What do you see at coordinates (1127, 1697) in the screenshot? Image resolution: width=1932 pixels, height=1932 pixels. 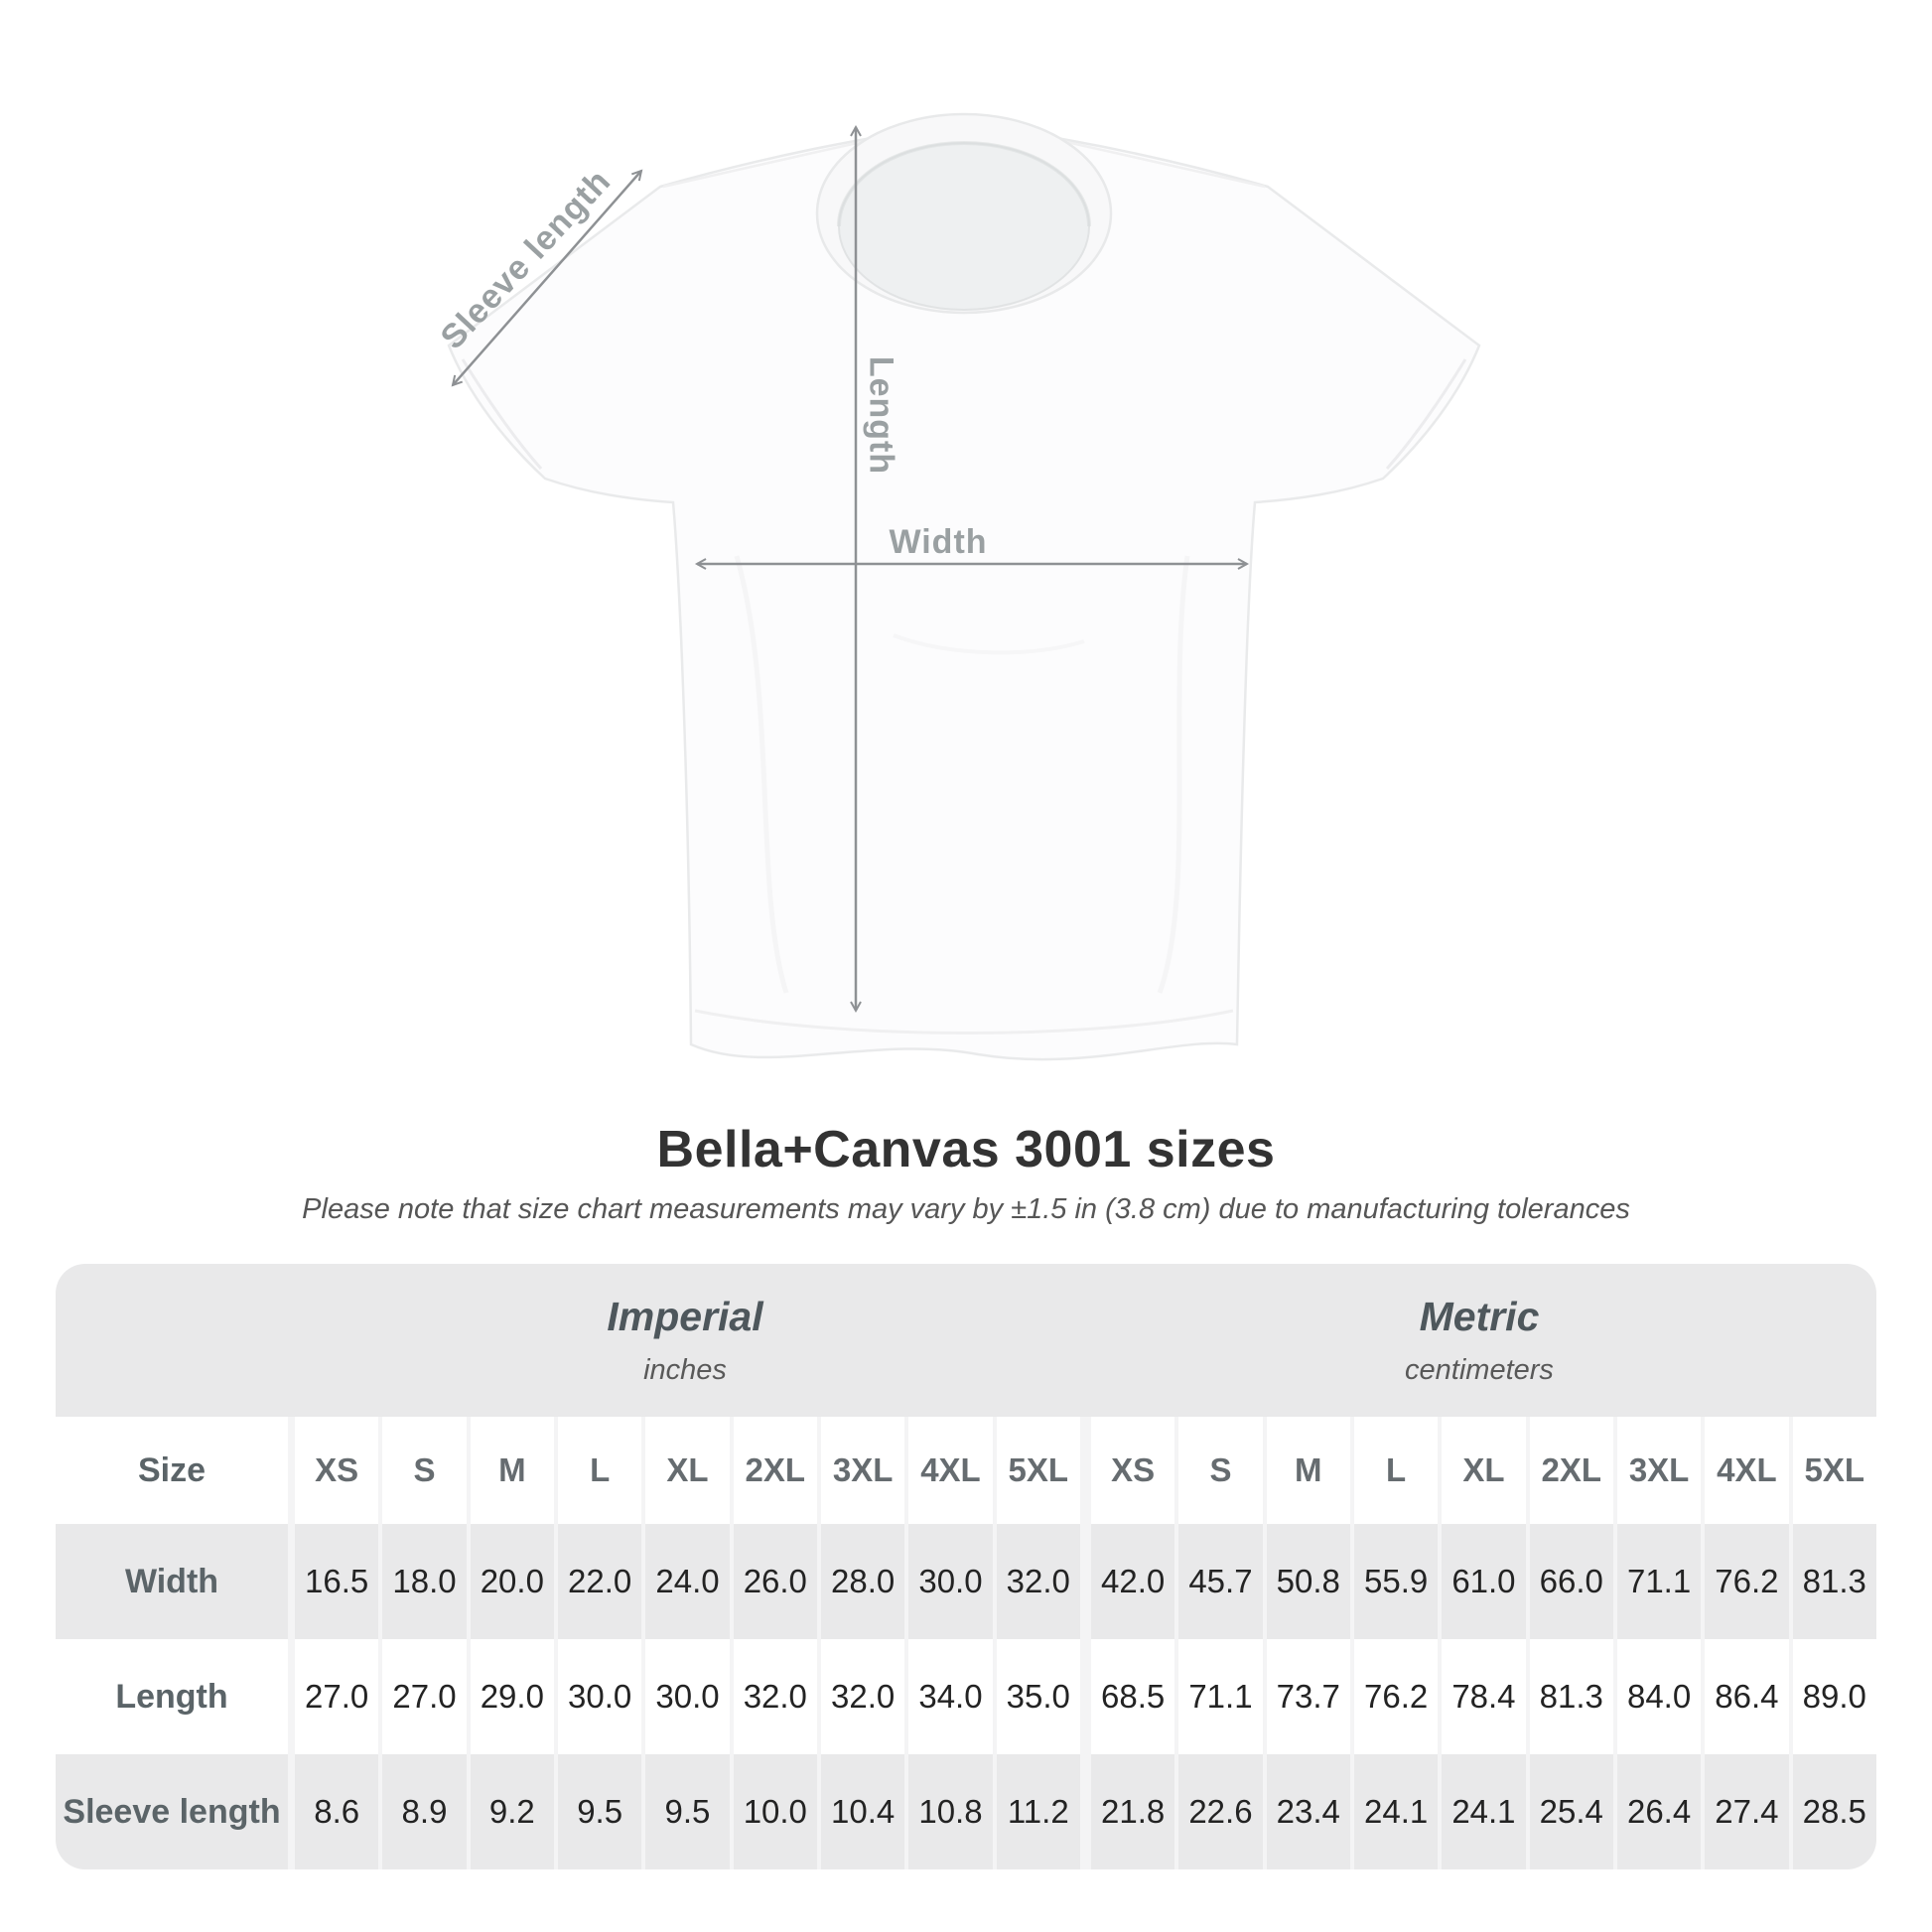 I see `length-value-cell: 68.5` at bounding box center [1127, 1697].